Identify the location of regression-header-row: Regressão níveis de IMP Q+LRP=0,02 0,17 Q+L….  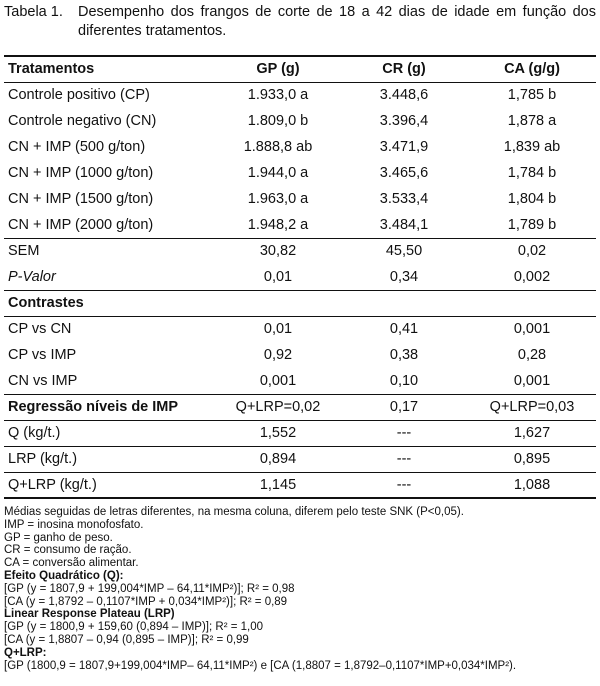
(300, 407).